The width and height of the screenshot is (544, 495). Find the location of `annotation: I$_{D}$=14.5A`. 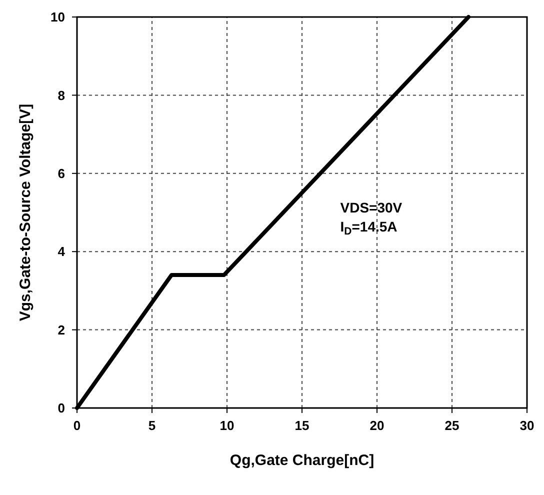

annotation: I$_{D}$=14.5A is located at coordinates (369, 228).